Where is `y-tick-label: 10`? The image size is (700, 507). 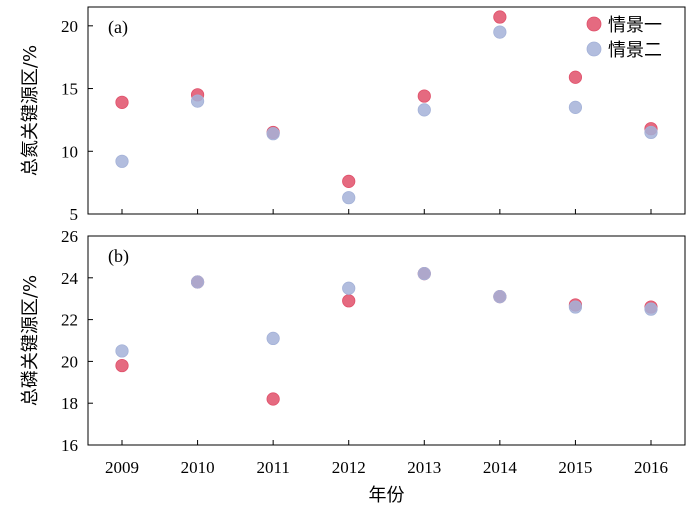
y-tick-label: 10 is located at coordinates (69, 151).